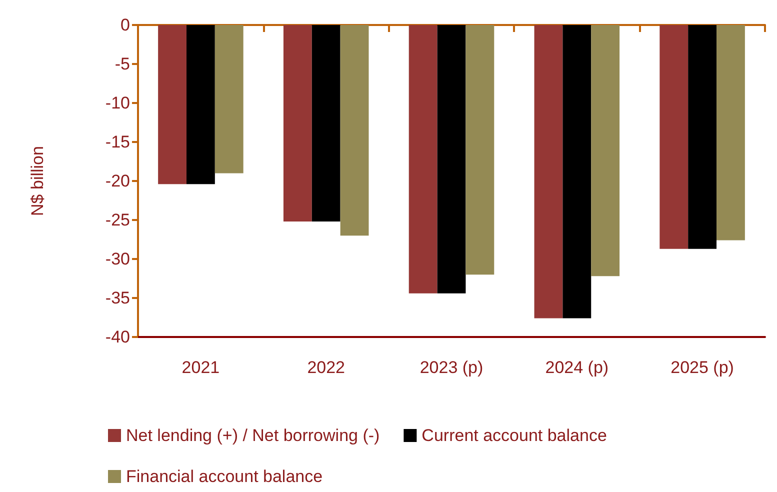 Image resolution: width=777 pixels, height=492 pixels. Describe the element at coordinates (702, 367) in the screenshot. I see `x-tick-label: 2025 (p)` at that location.